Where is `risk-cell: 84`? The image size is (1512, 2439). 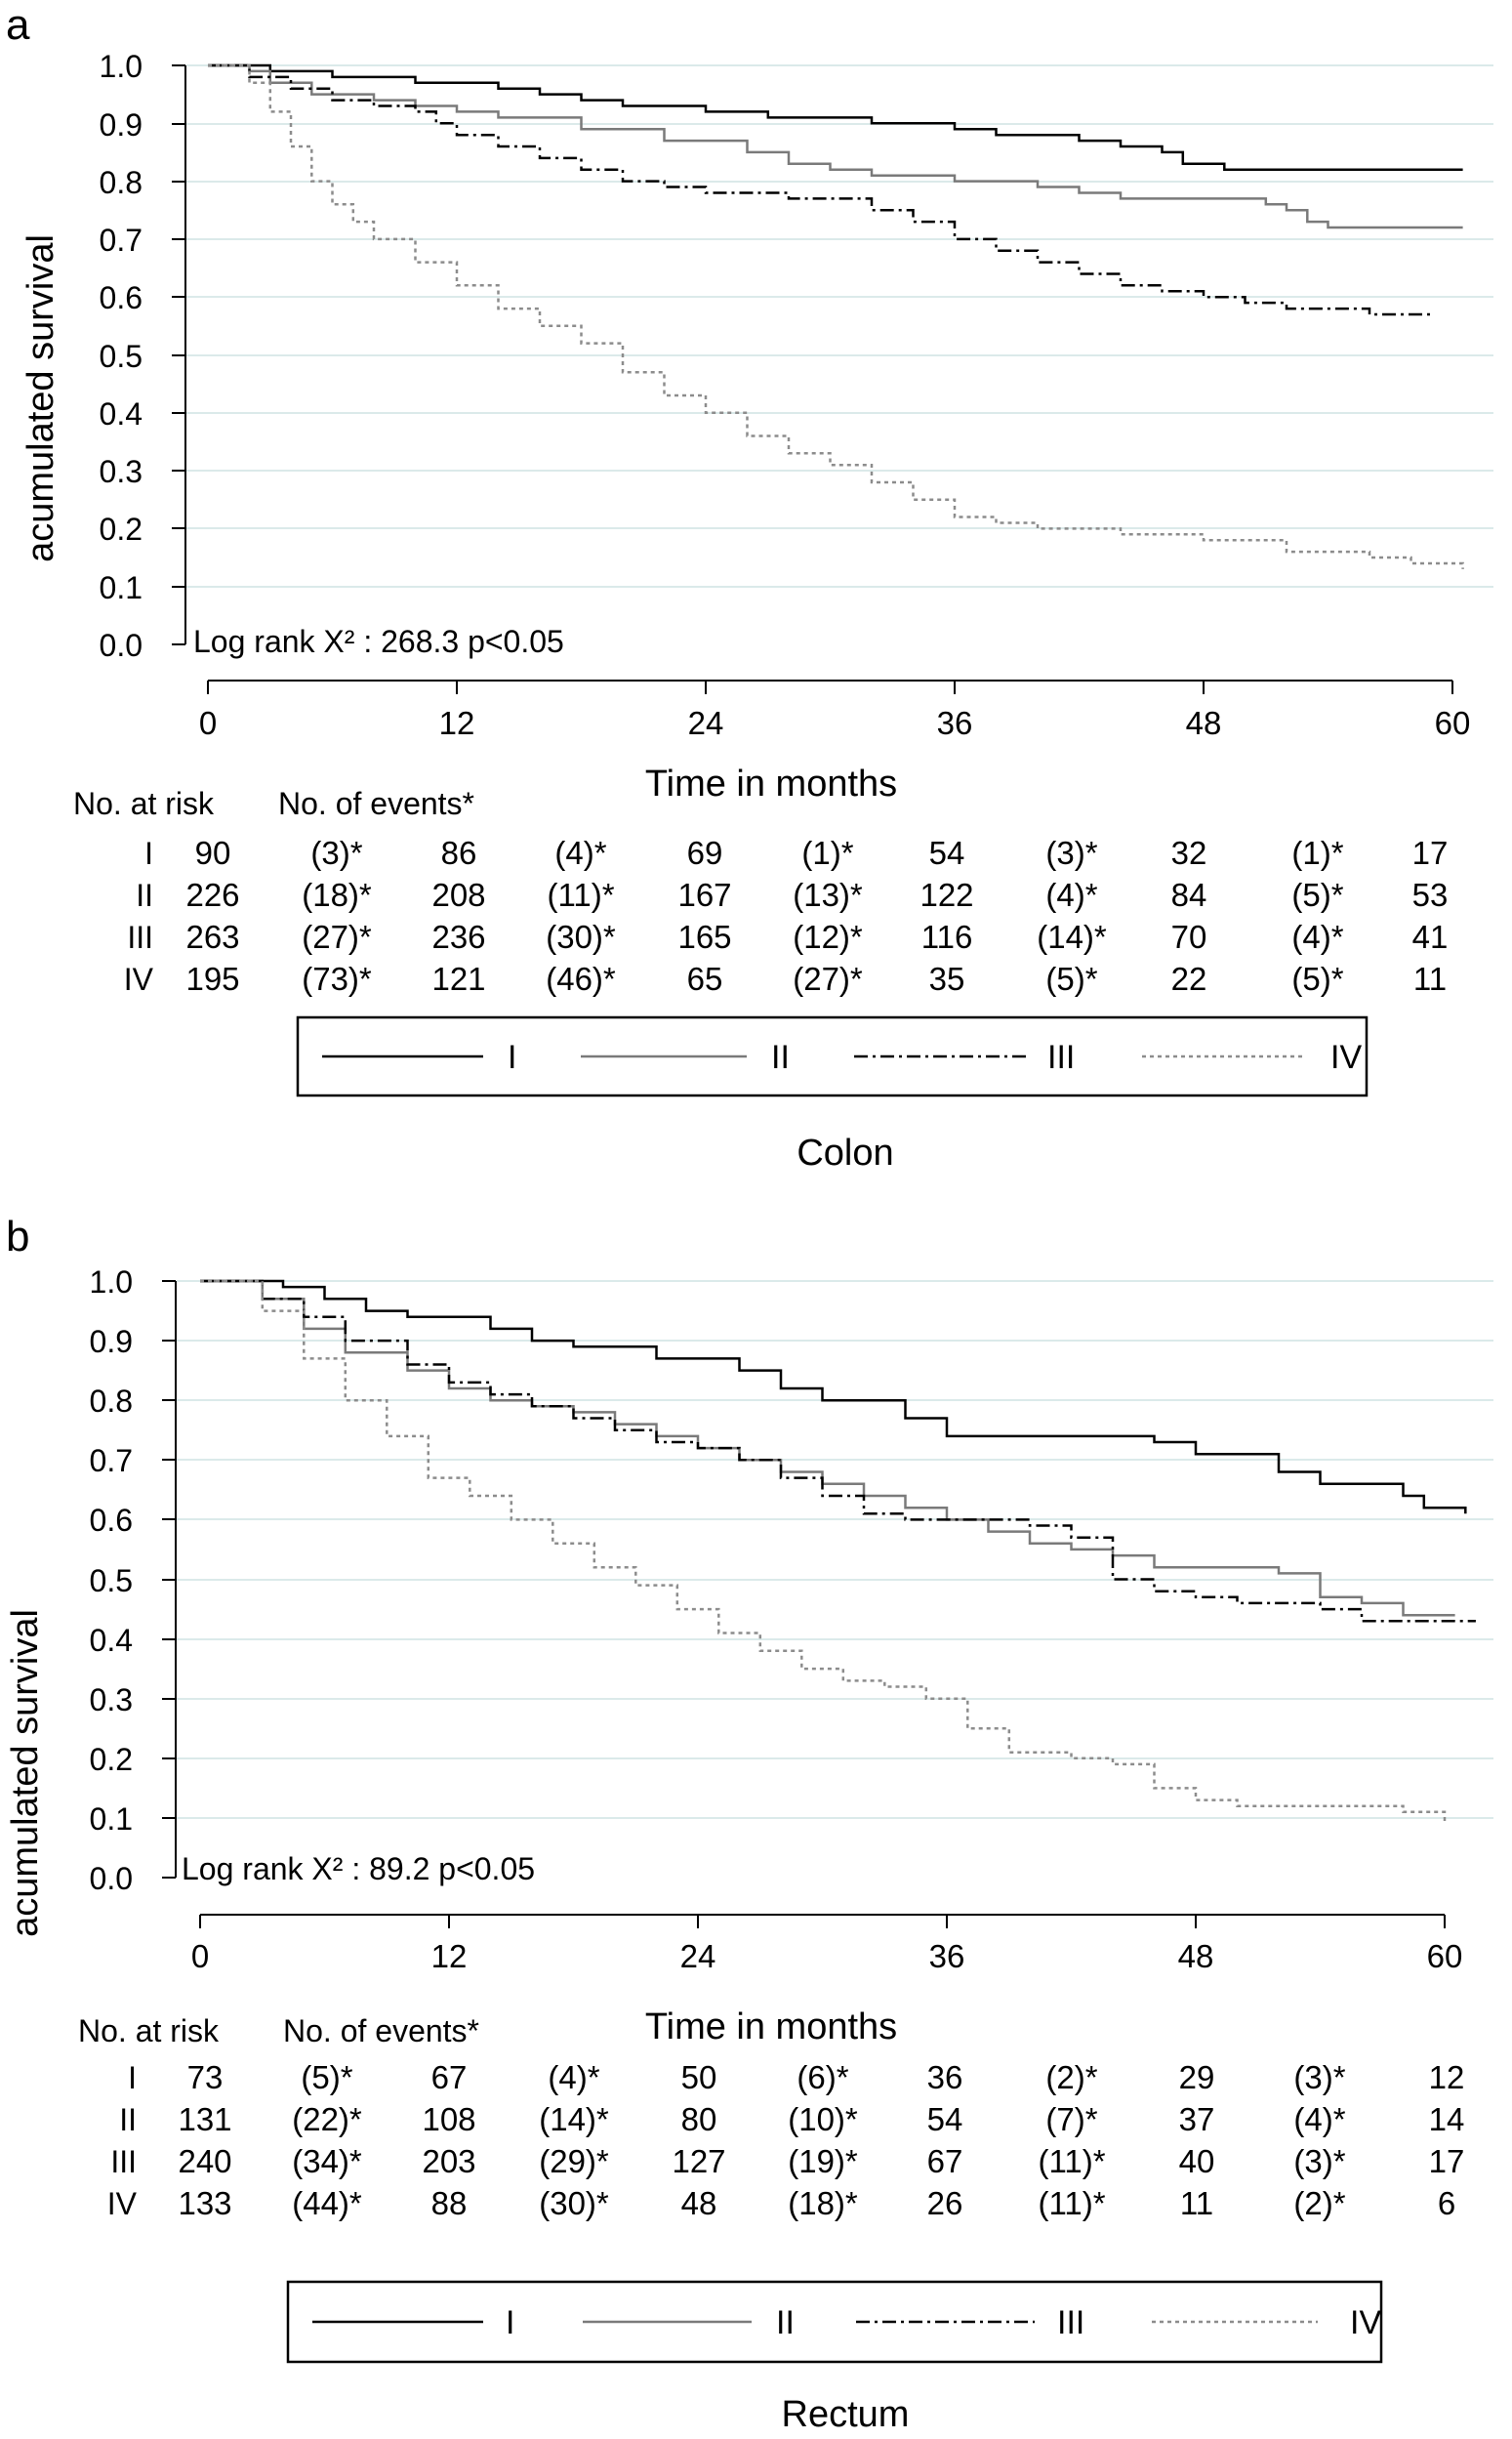
risk-cell: 84 is located at coordinates (1189, 895).